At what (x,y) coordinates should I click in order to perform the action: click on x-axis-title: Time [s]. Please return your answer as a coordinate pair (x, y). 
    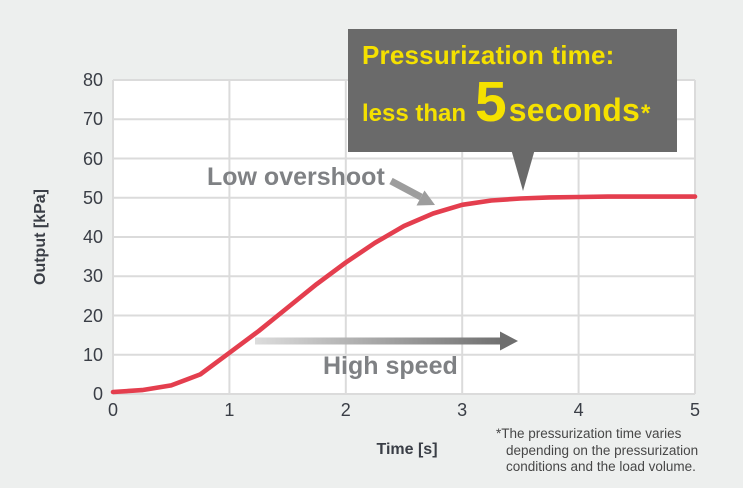
    Looking at the image, I should click on (407, 449).